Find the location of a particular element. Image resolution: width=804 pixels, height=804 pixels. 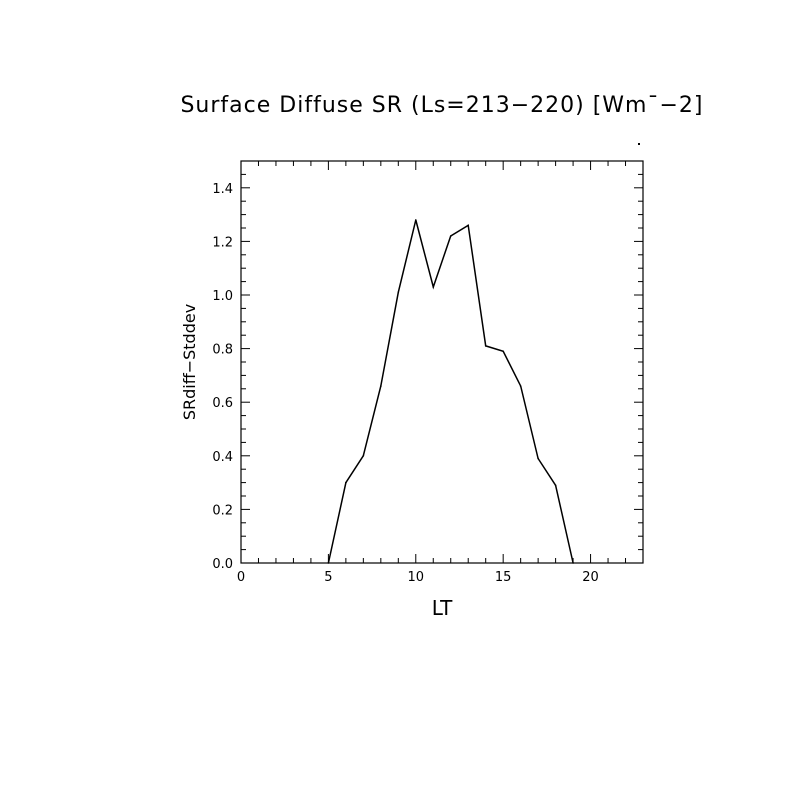

x-tick-label: 10 is located at coordinates (416, 577).